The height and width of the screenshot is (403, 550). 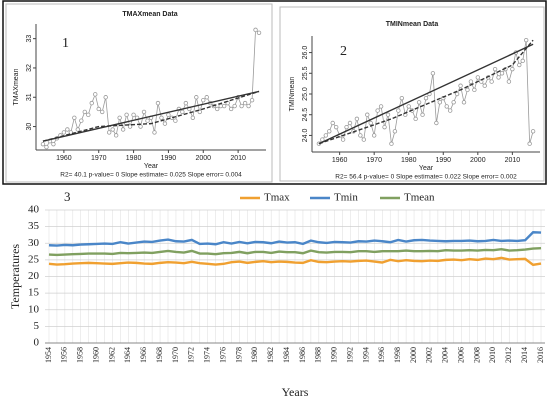 What do you see at coordinates (29, 127) in the screenshot?
I see `y-tick-label: 30` at bounding box center [29, 127].